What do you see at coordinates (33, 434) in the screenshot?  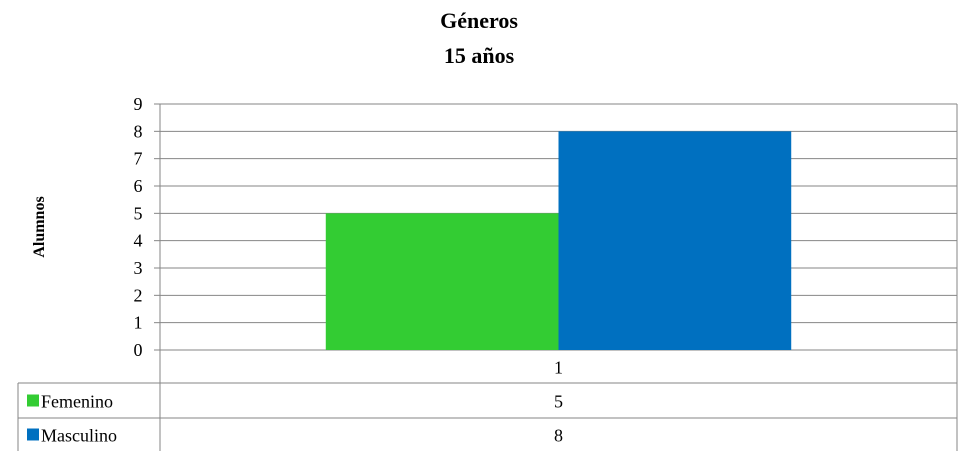 I see `legend-swatch-masculino` at bounding box center [33, 434].